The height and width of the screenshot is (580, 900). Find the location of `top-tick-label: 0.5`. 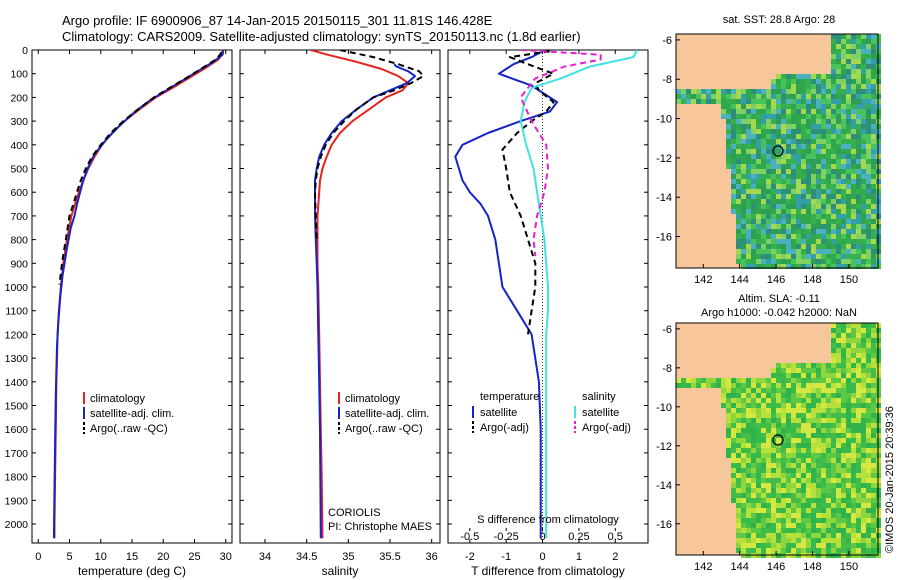

top-tick-label: 0.5 is located at coordinates (615, 537).